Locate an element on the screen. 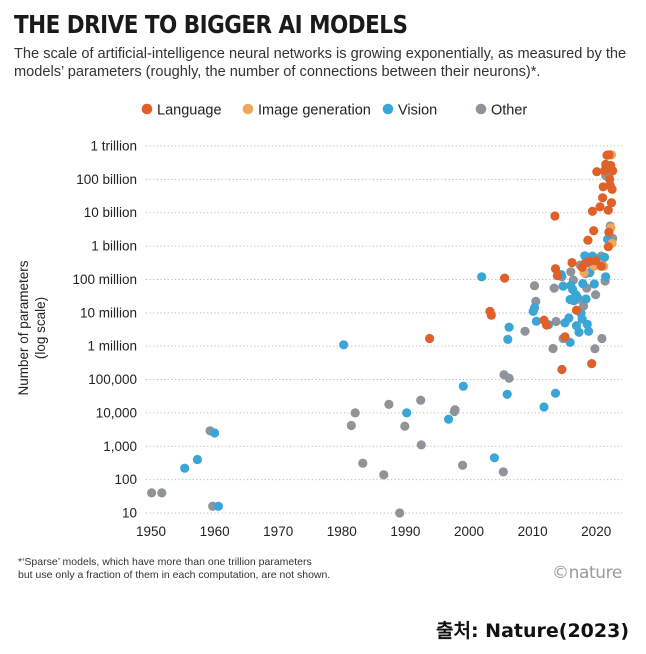  y-tick-label: 10 billion is located at coordinates (110, 212).